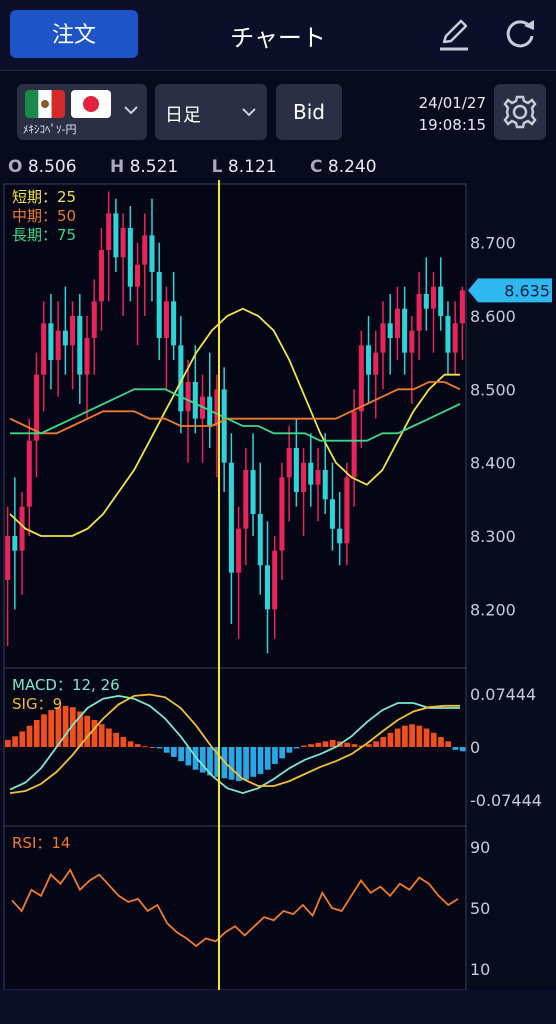  What do you see at coordinates (527, 290) in the screenshot?
I see `last-price-label: 8.635` at bounding box center [527, 290].